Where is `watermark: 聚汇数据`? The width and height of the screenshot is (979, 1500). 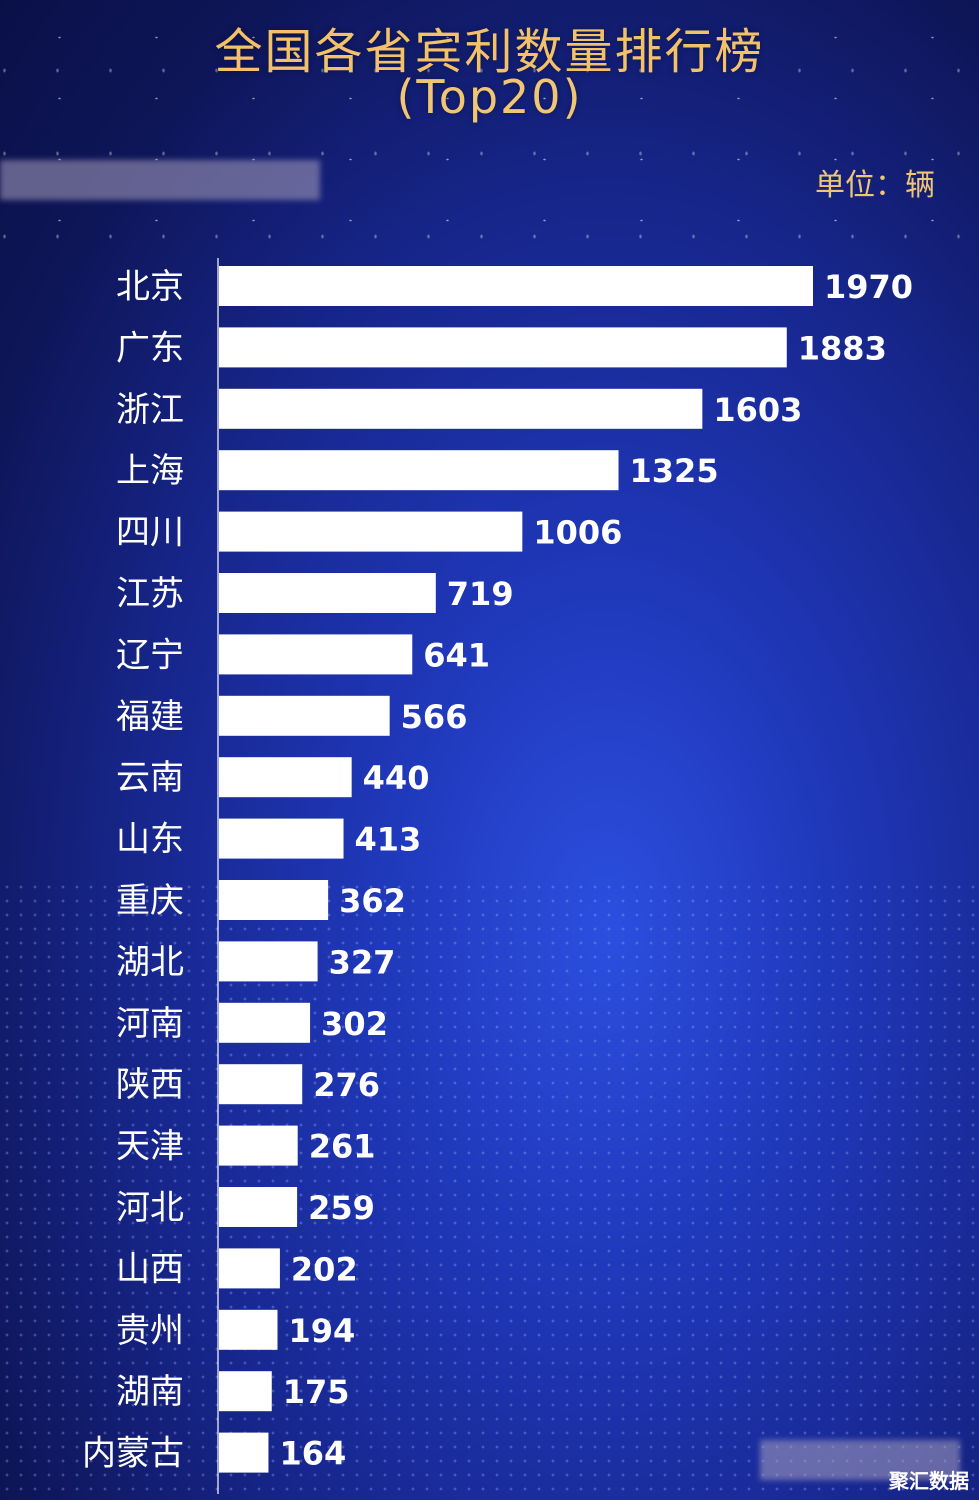
watermark: 聚汇数据 is located at coordinates (929, 1481).